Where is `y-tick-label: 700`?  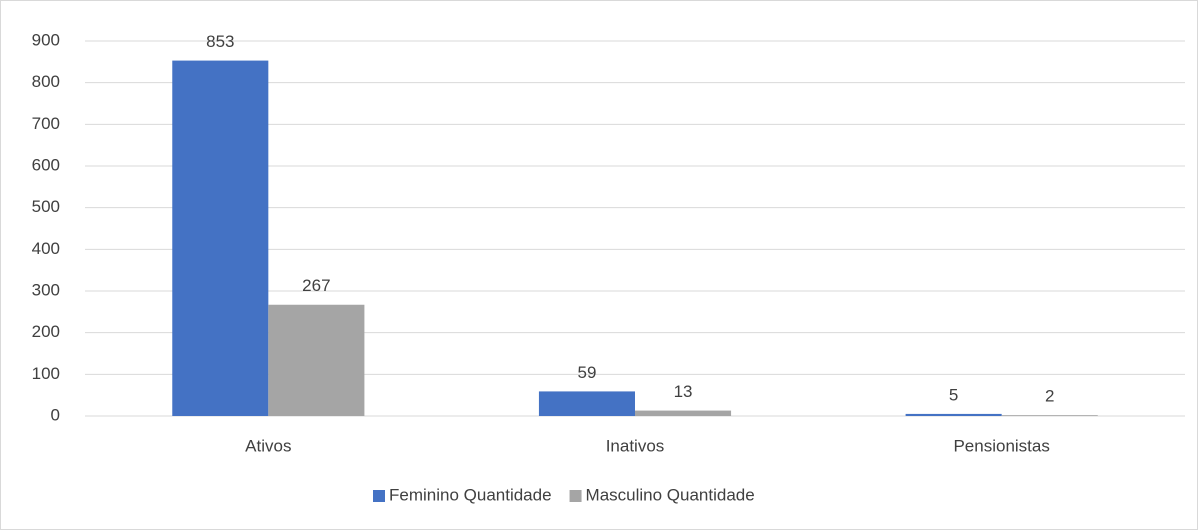
y-tick-label: 700 is located at coordinates (46, 123).